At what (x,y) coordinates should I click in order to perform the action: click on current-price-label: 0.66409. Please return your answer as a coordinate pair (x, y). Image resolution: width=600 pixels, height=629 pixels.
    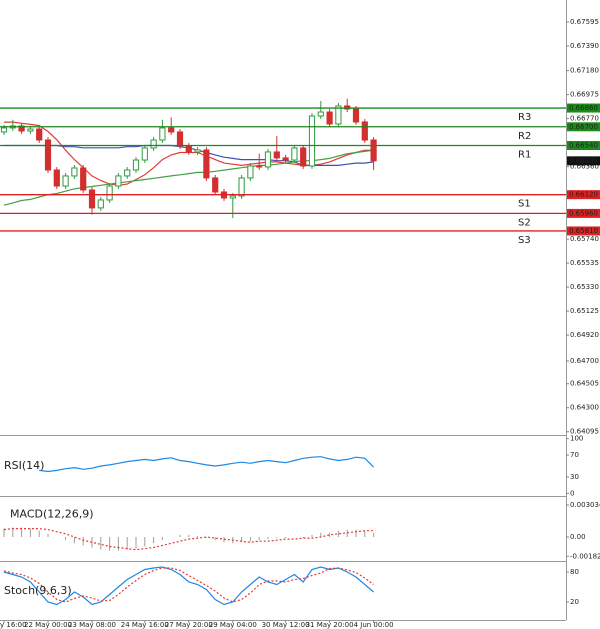
    Looking at the image, I should click on (583, 161).